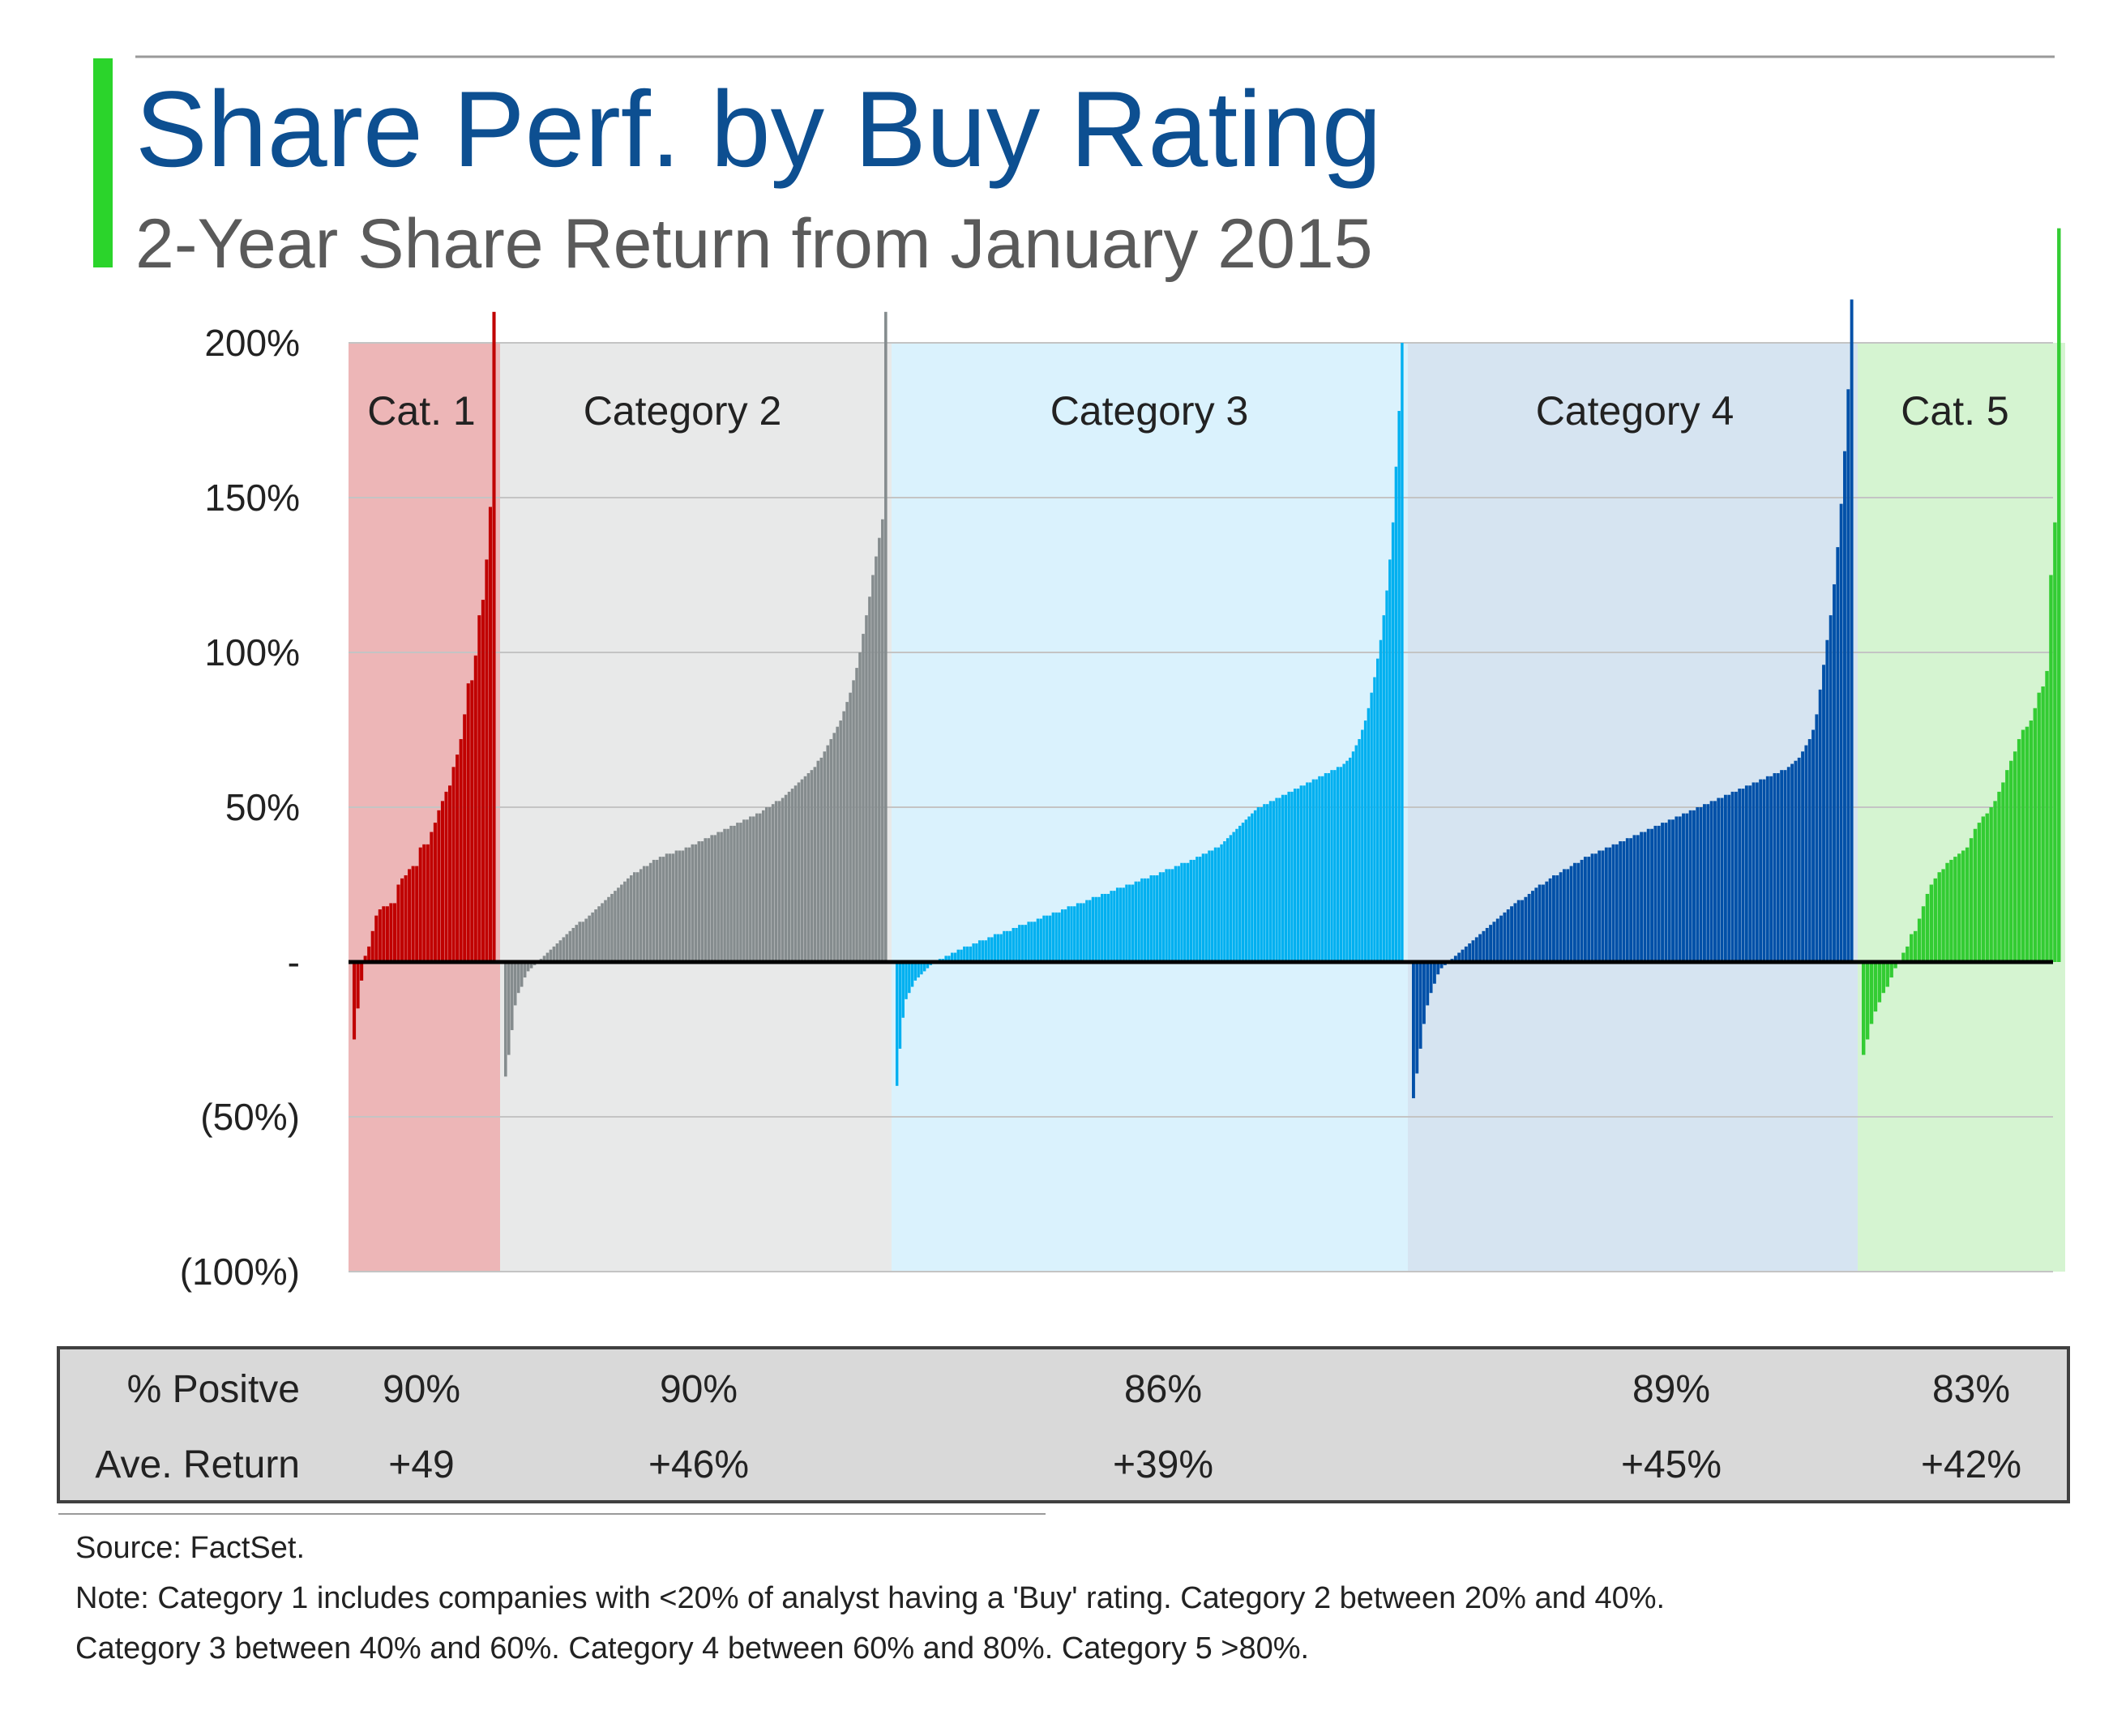  What do you see at coordinates (1635, 411) in the screenshot?
I see `category-4-label: Category 4` at bounding box center [1635, 411].